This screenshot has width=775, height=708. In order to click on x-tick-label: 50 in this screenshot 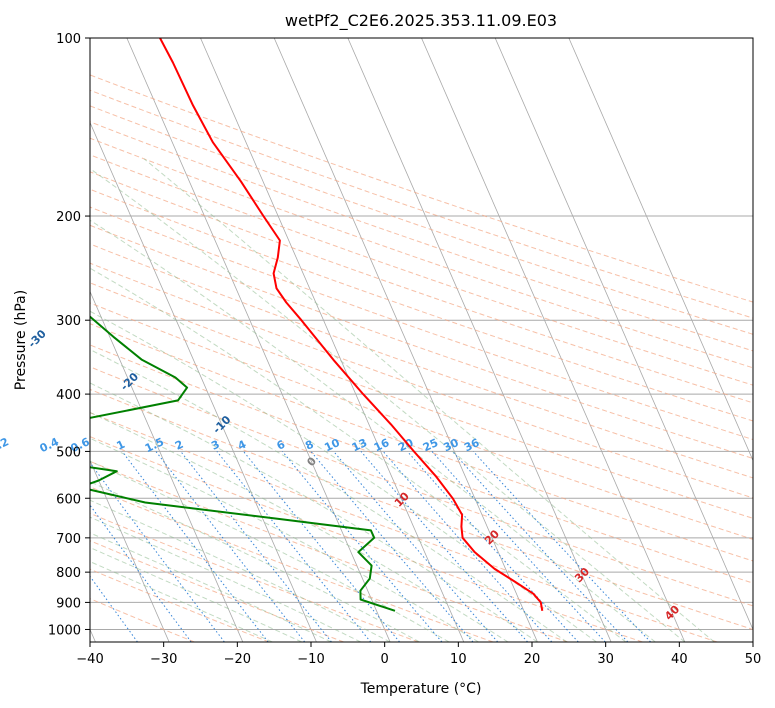, I will do `click(753, 659)`.